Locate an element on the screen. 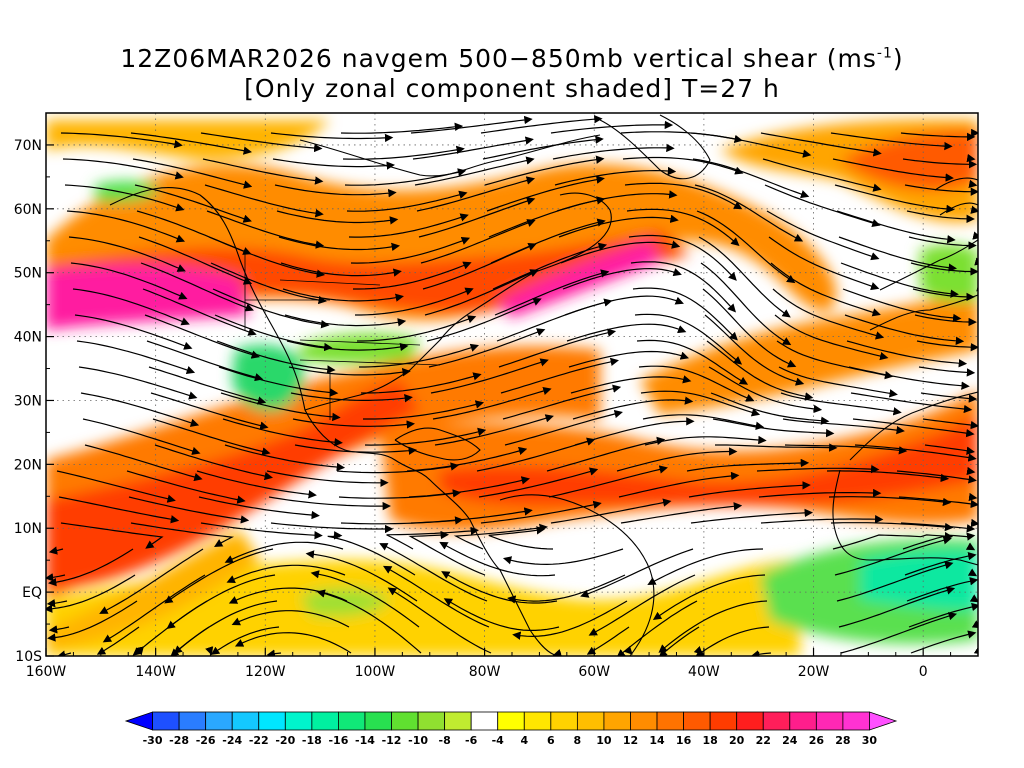  latitude-axis: 70N 60N 50N 40N 30N 20N 10N EQ 10S is located at coordinates (34, 388).